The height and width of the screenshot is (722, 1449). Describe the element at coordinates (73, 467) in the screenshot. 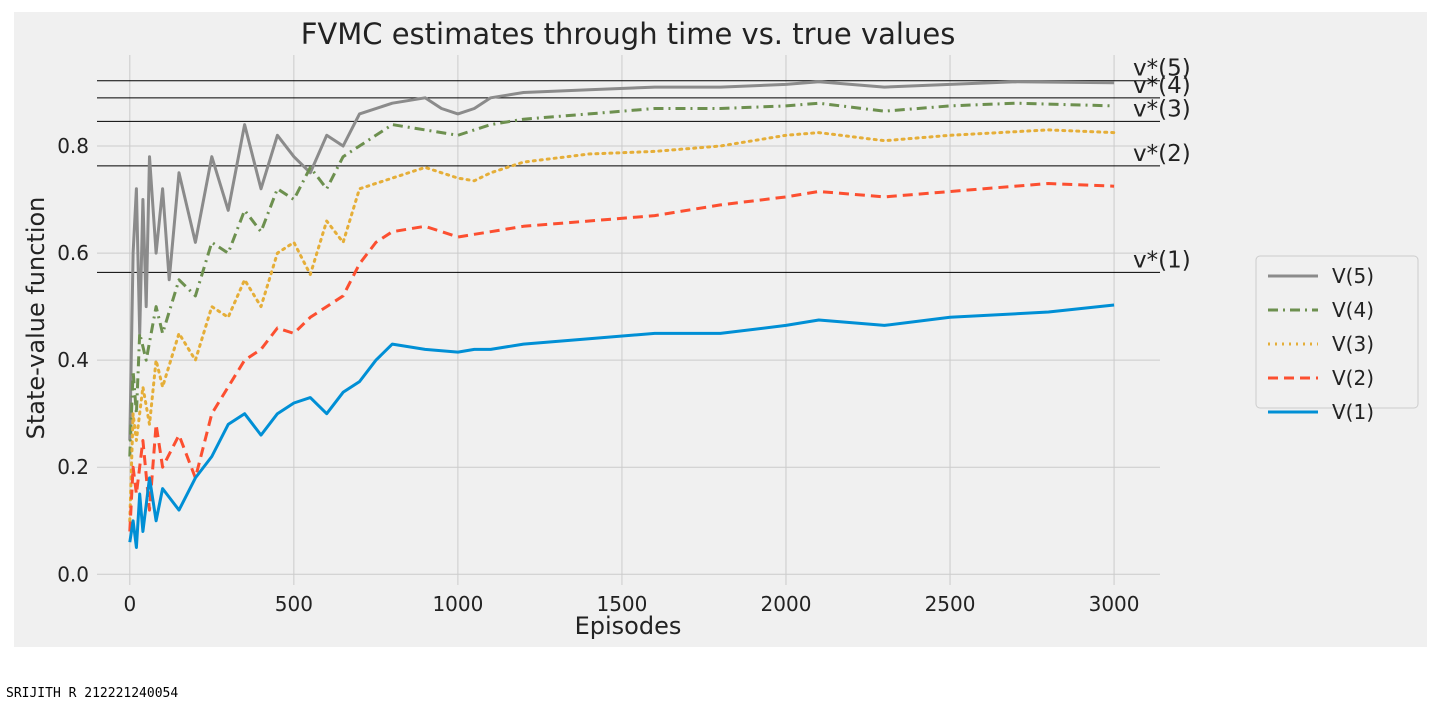

I see `y-tick-label: 0.2` at that location.